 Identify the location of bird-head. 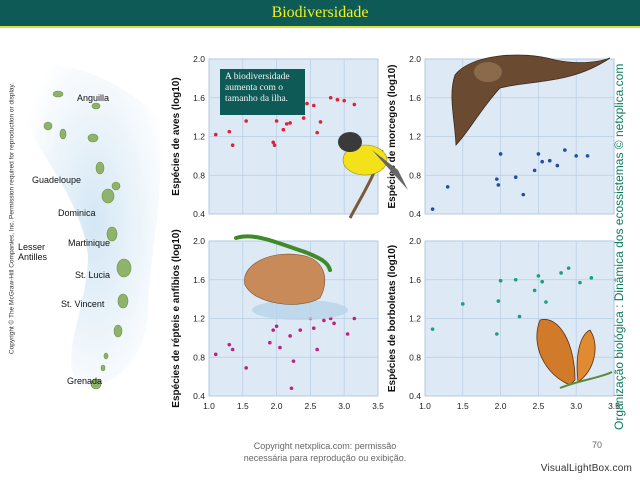
(350, 142).